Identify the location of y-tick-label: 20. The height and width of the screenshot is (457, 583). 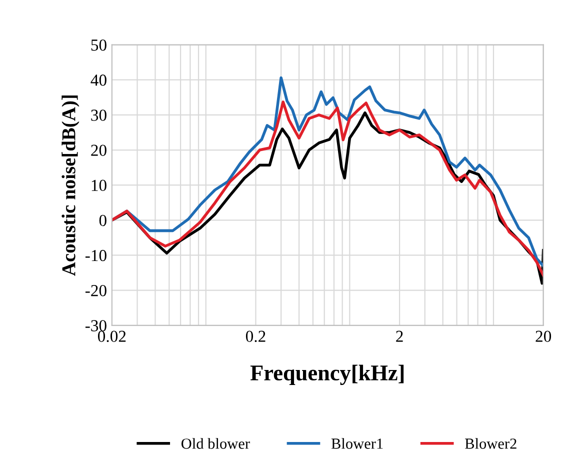
(98, 150).